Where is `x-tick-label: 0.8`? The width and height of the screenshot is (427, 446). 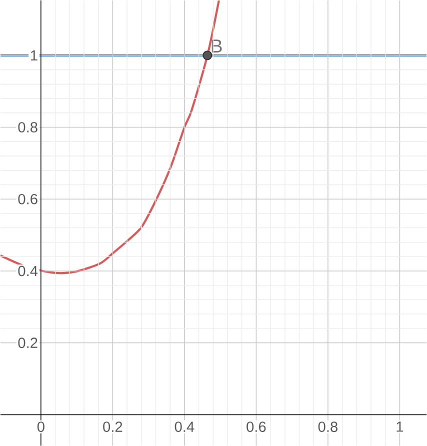 x-tick-label: 0.8 is located at coordinates (328, 427).